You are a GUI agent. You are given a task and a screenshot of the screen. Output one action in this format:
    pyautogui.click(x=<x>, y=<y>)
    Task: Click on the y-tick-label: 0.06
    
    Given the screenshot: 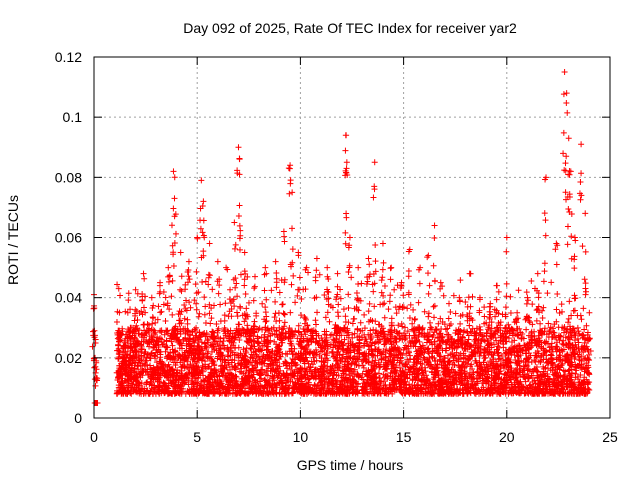 What is the action you would take?
    pyautogui.click(x=68, y=238)
    